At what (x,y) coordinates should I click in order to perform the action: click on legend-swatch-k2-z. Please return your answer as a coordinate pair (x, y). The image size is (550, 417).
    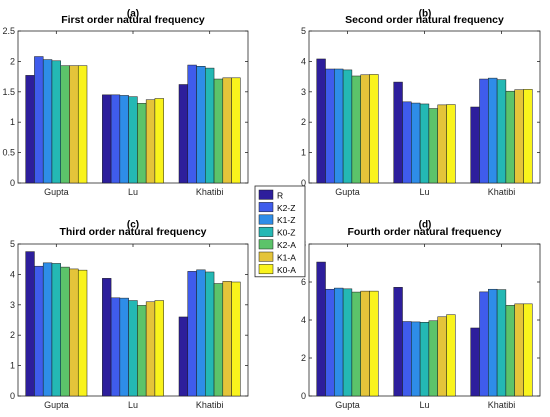
    Looking at the image, I should click on (266, 207).